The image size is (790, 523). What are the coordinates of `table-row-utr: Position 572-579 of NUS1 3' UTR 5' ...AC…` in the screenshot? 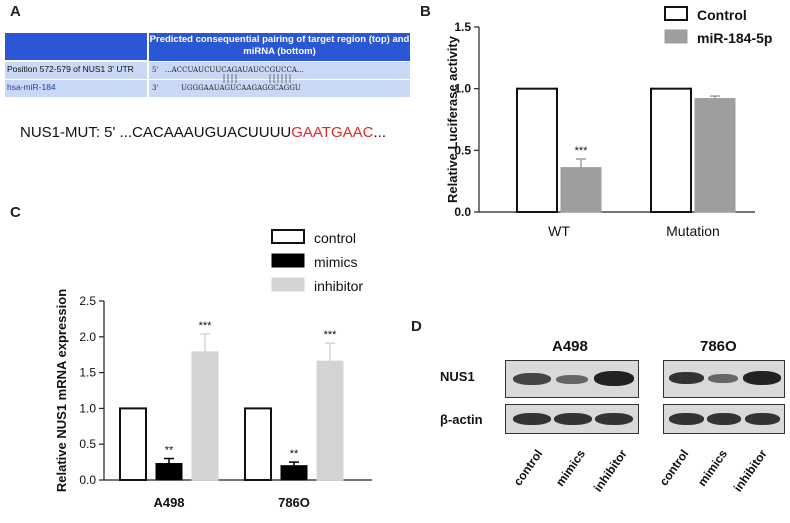 It's located at (207, 70).